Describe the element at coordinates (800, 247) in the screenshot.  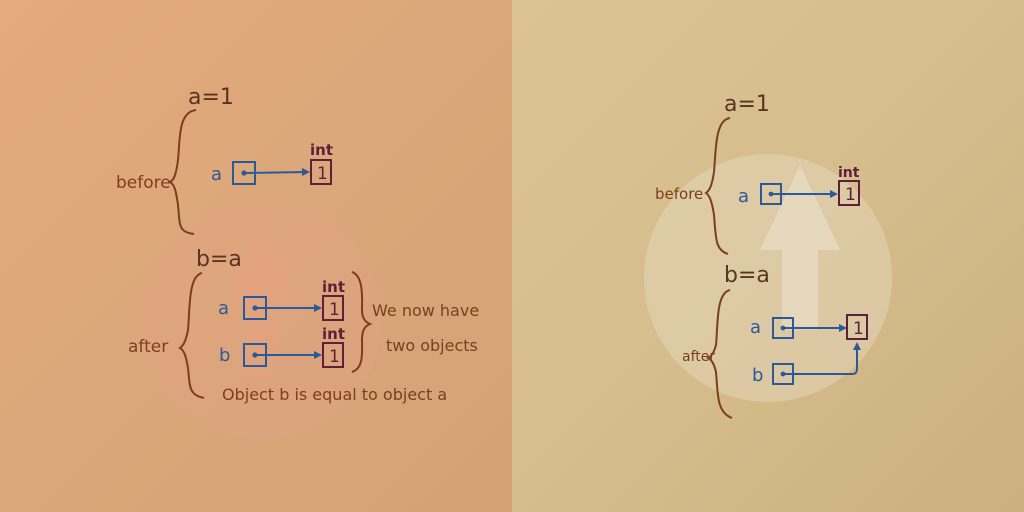
I see `right-watermark-arrow-icon` at that location.